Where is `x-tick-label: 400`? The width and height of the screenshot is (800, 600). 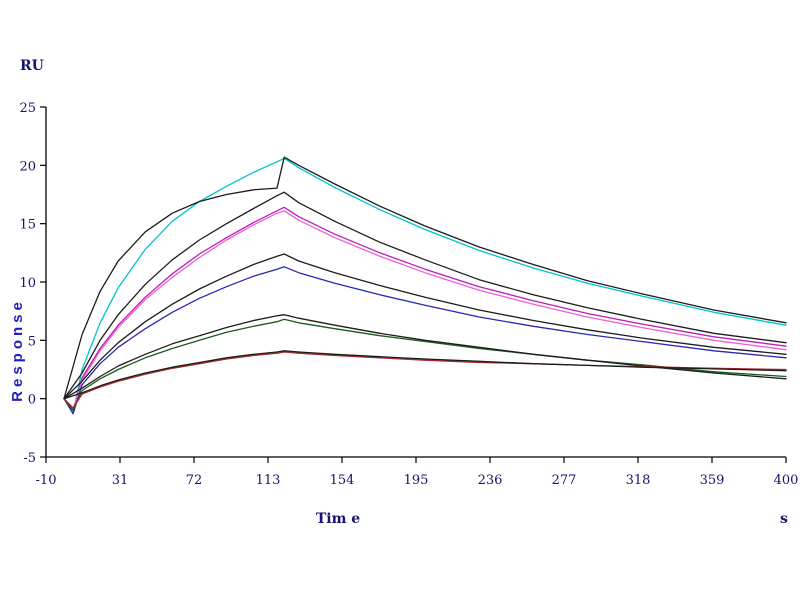
x-tick-label: 400 is located at coordinates (786, 480).